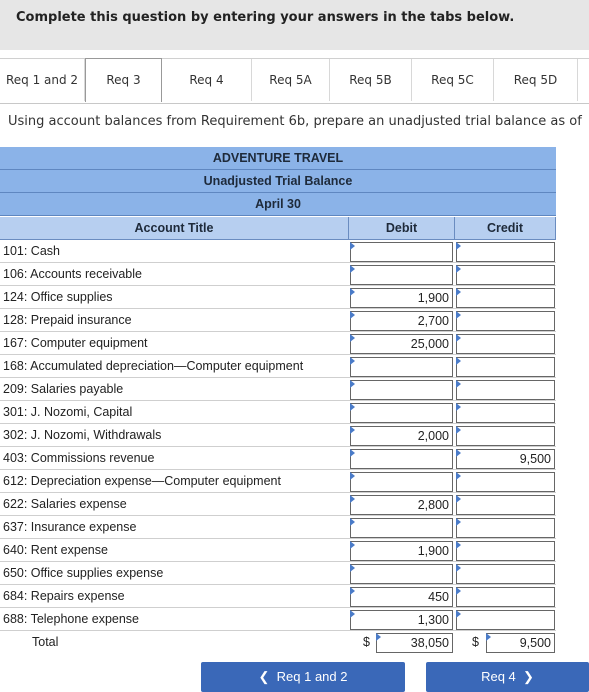 The height and width of the screenshot is (692, 589). I want to click on column-header-credit: Credit, so click(505, 228).